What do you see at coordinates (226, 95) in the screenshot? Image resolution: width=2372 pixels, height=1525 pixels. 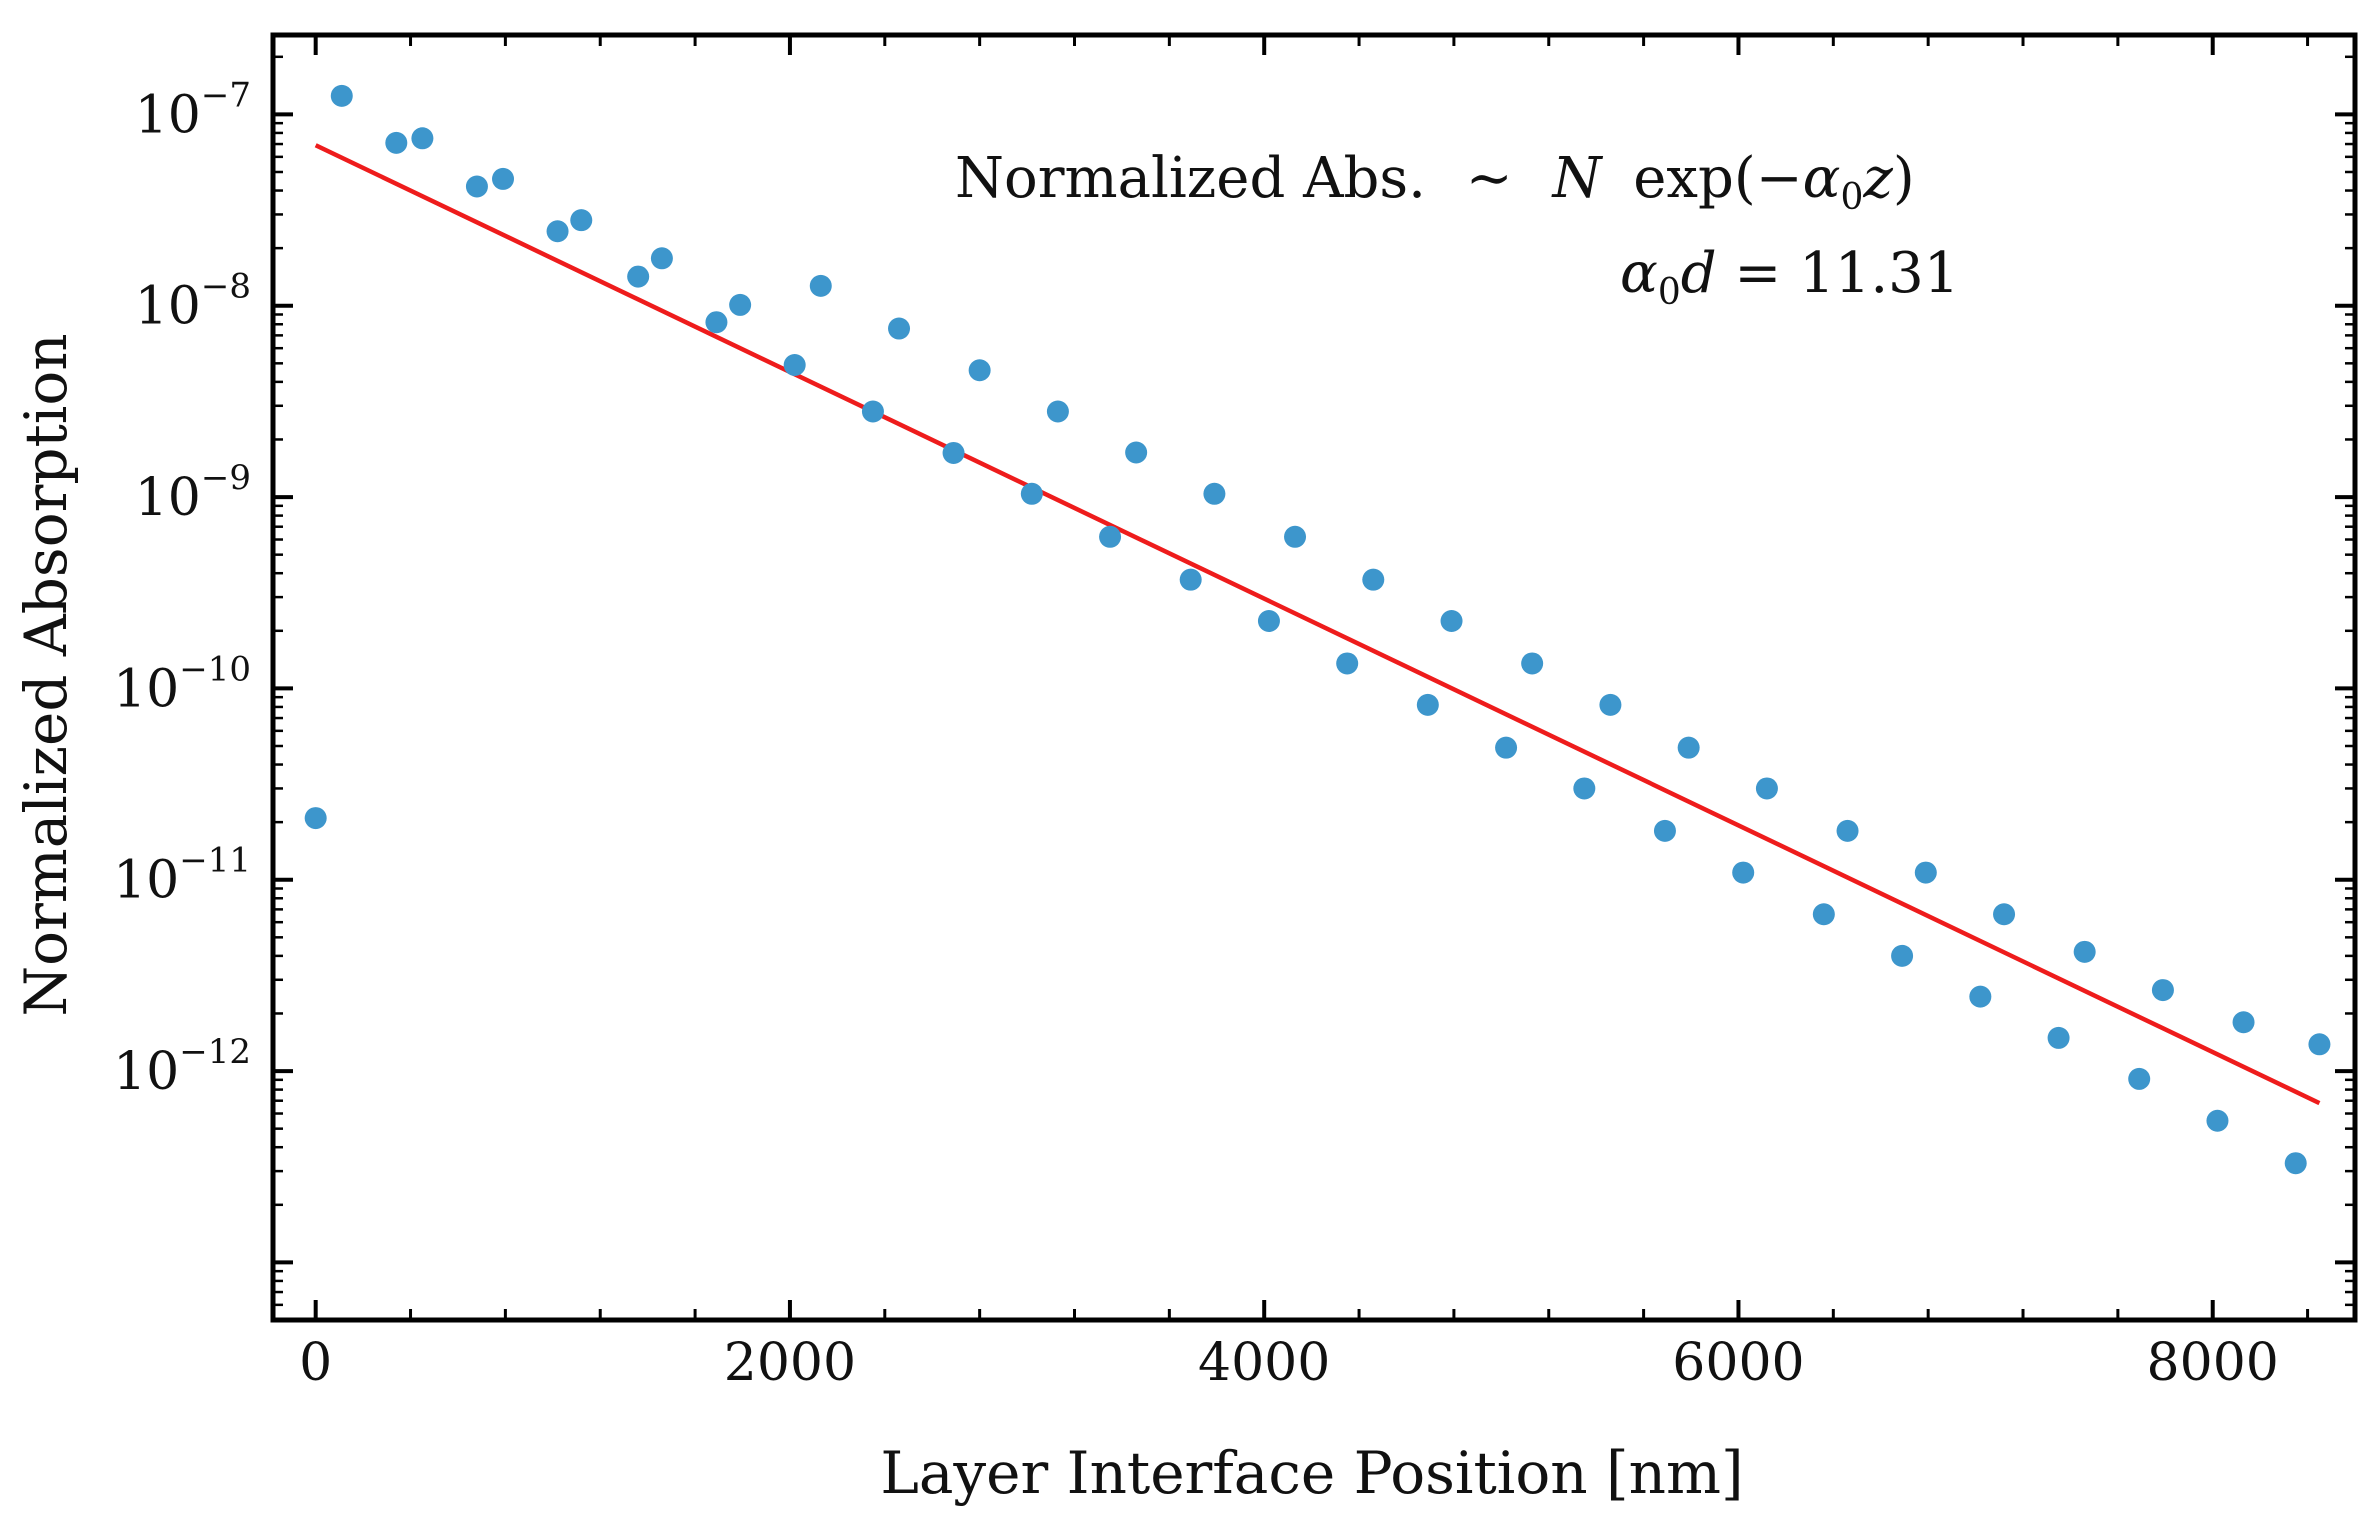 I see `y-tick-exponent: −7` at bounding box center [226, 95].